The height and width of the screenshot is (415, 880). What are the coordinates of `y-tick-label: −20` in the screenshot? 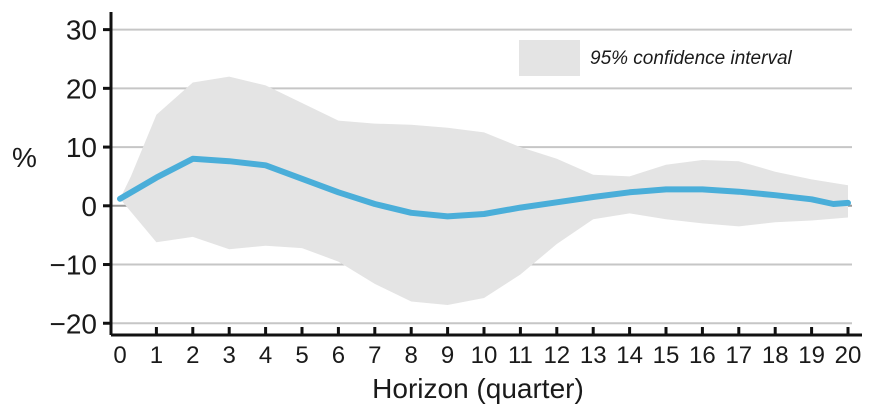 It's located at (74, 323).